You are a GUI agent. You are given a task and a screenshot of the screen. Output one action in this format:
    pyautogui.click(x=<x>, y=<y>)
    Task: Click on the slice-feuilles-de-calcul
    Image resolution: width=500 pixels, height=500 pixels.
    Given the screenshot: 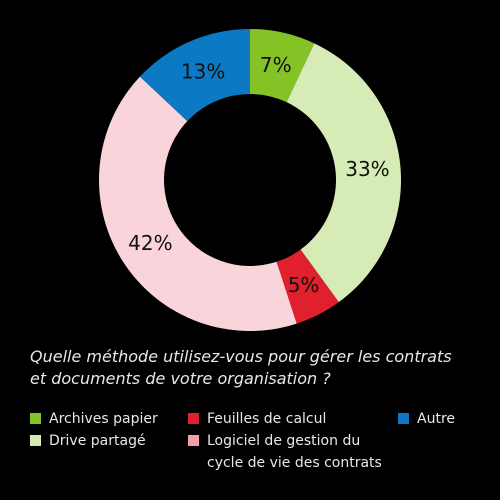 What is the action you would take?
    pyautogui.click(x=307, y=286)
    